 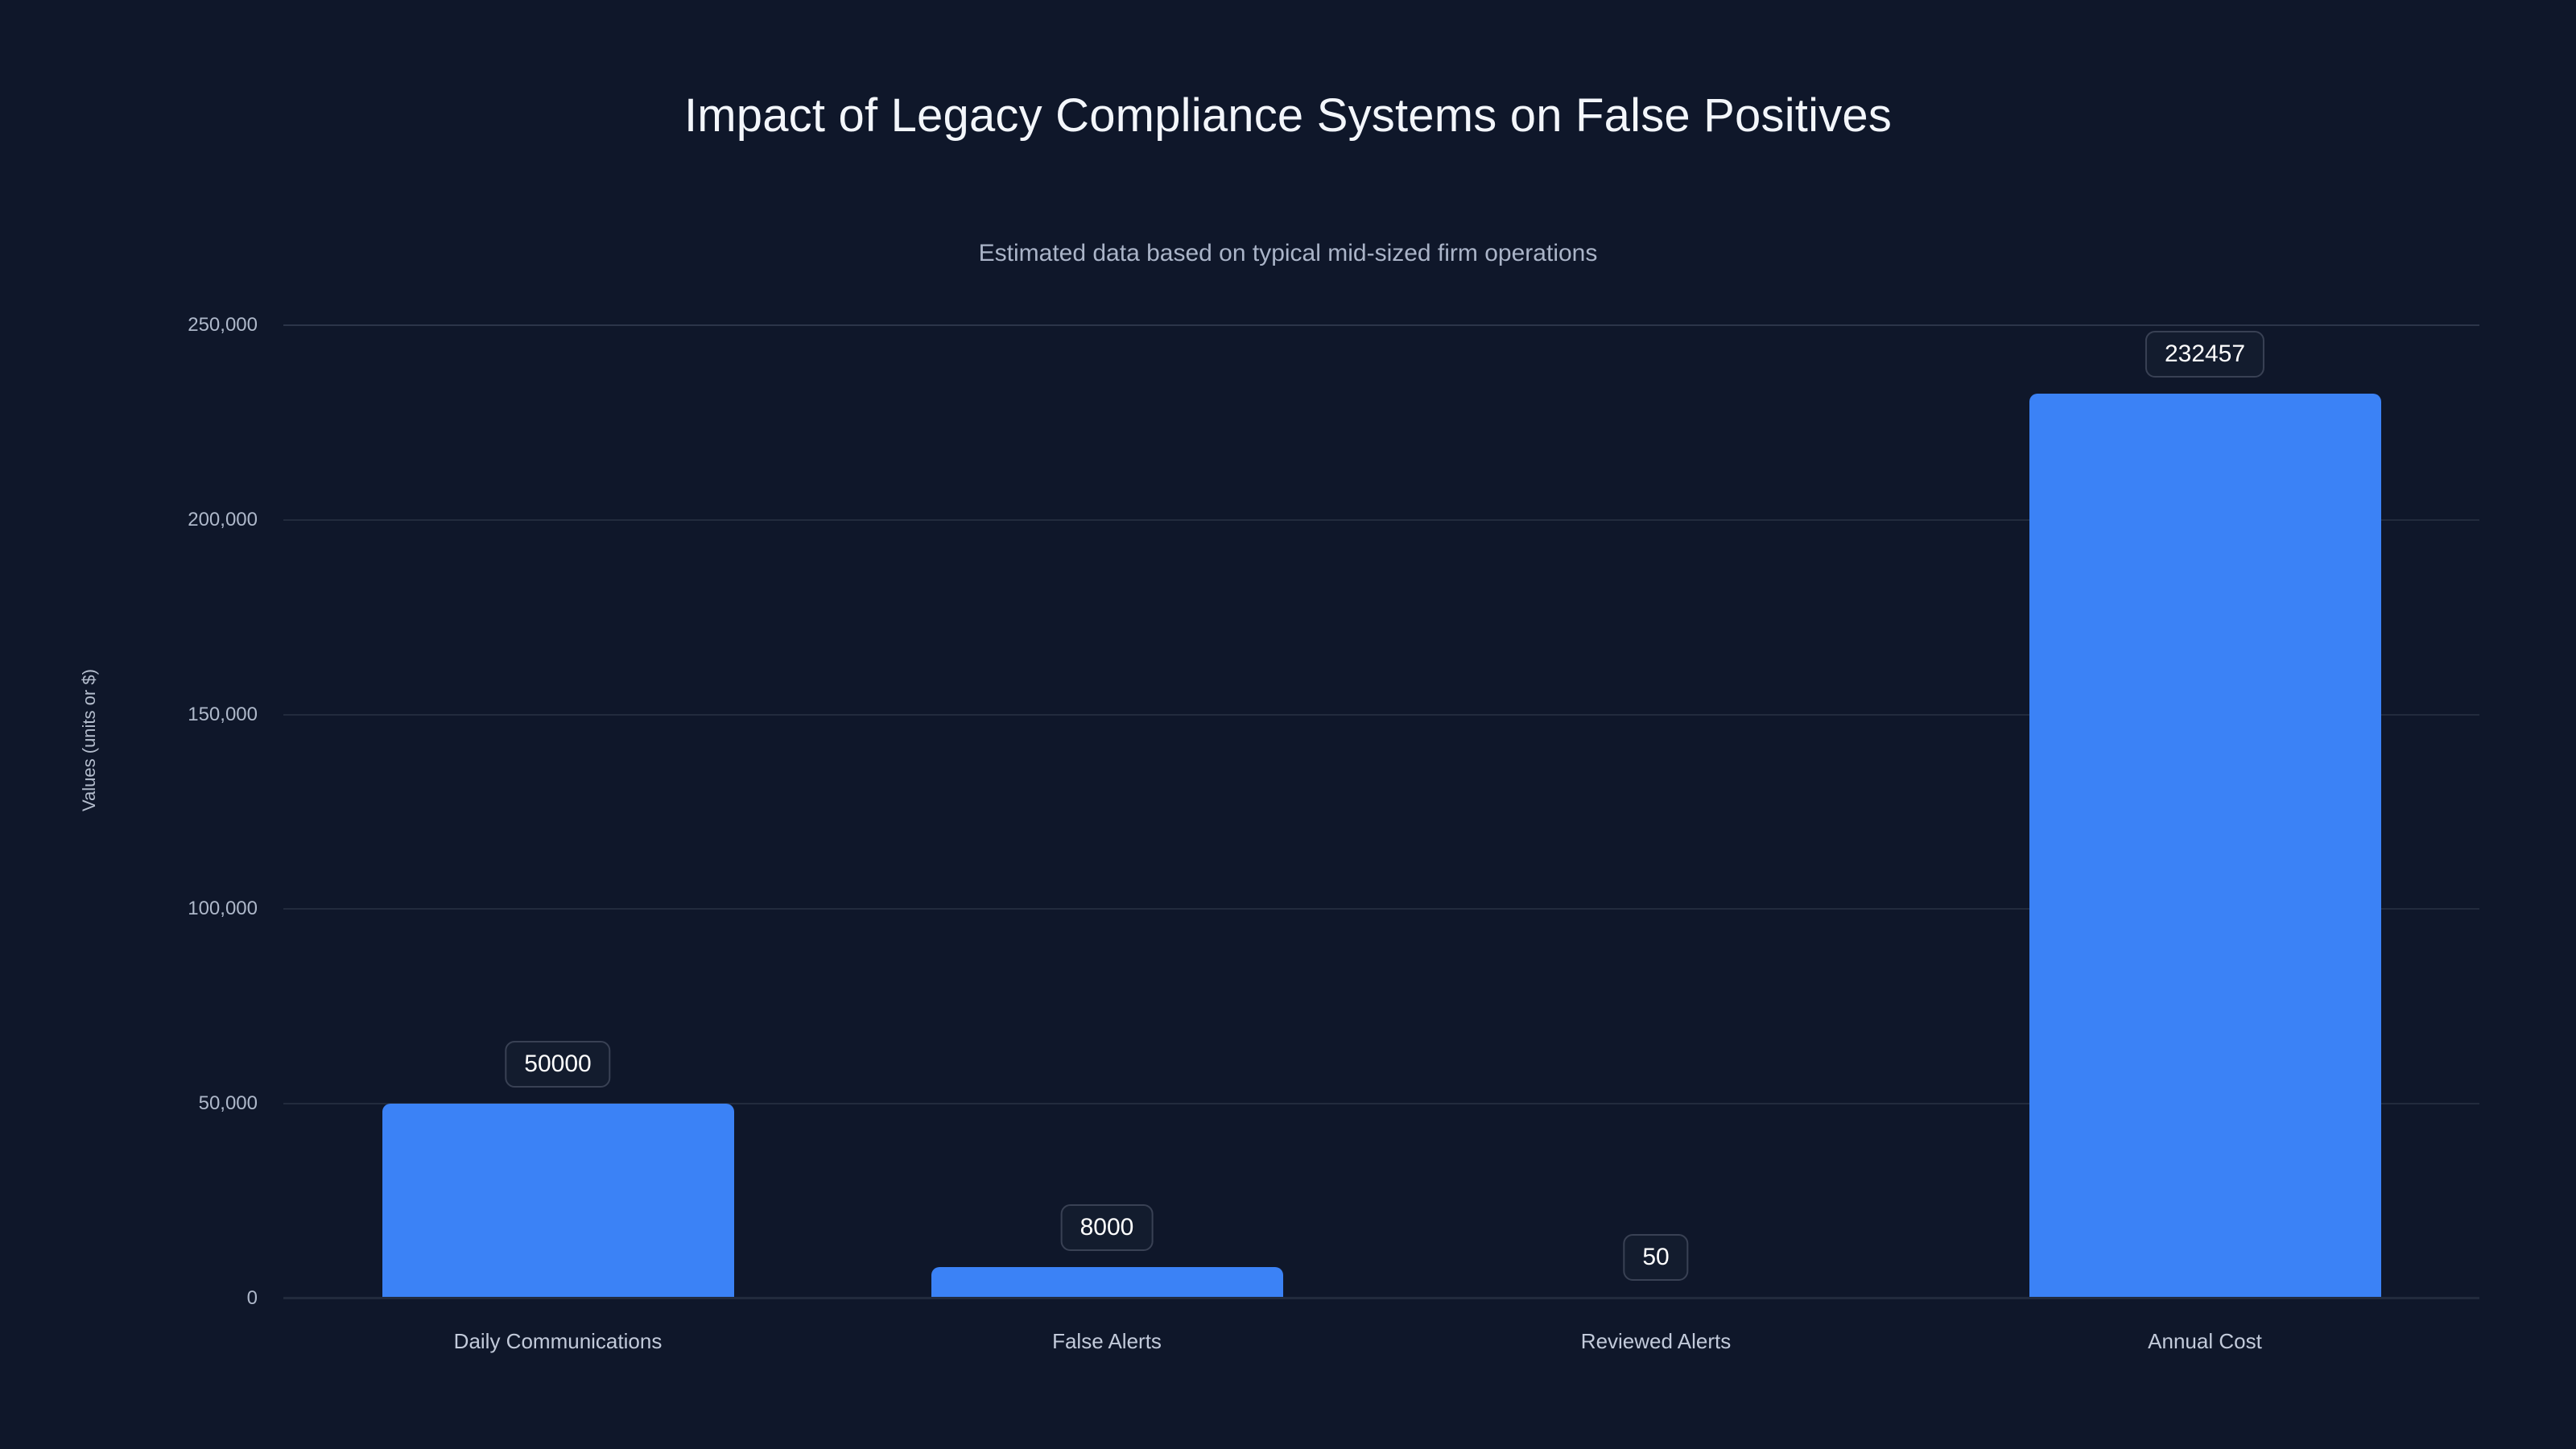 I want to click on x-axis-tick-label: Annual Cost, so click(x=2205, y=1341).